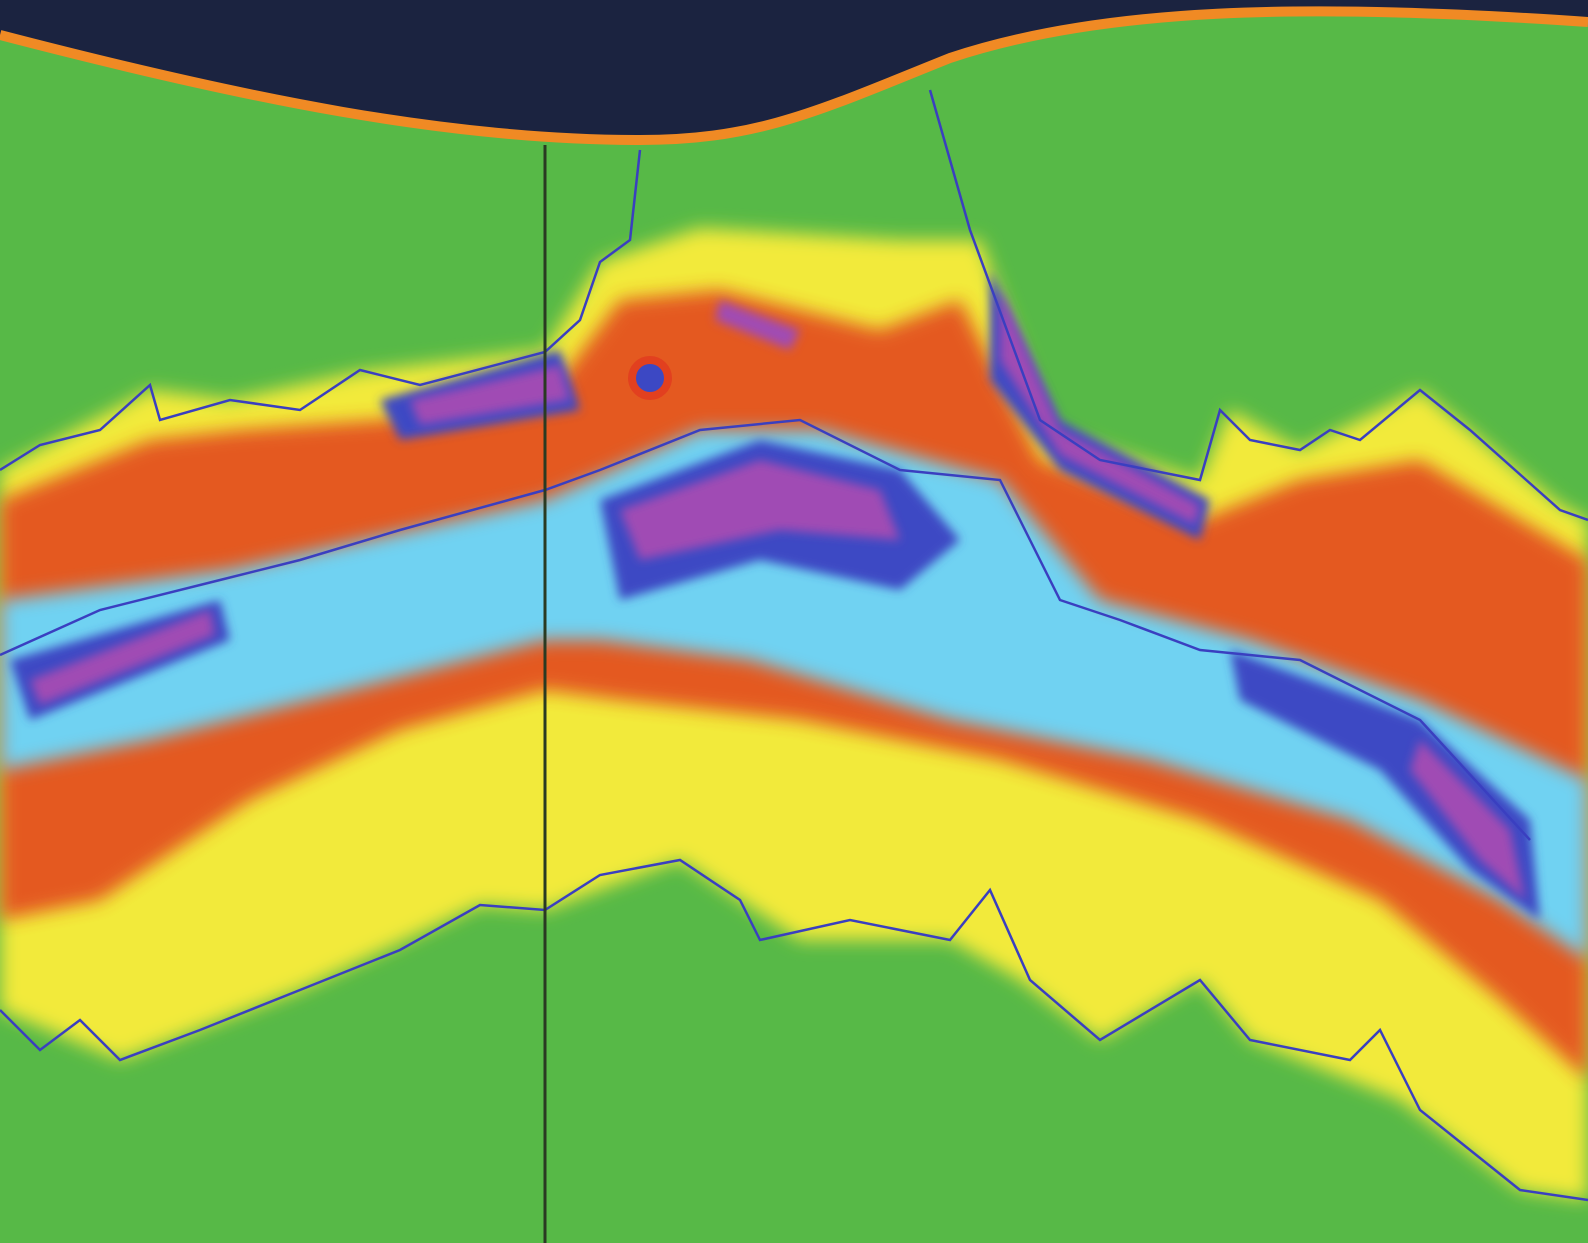 The width and height of the screenshot is (1588, 1243). What do you see at coordinates (321, 310) in the screenshot?
I see `upper-outline` at bounding box center [321, 310].